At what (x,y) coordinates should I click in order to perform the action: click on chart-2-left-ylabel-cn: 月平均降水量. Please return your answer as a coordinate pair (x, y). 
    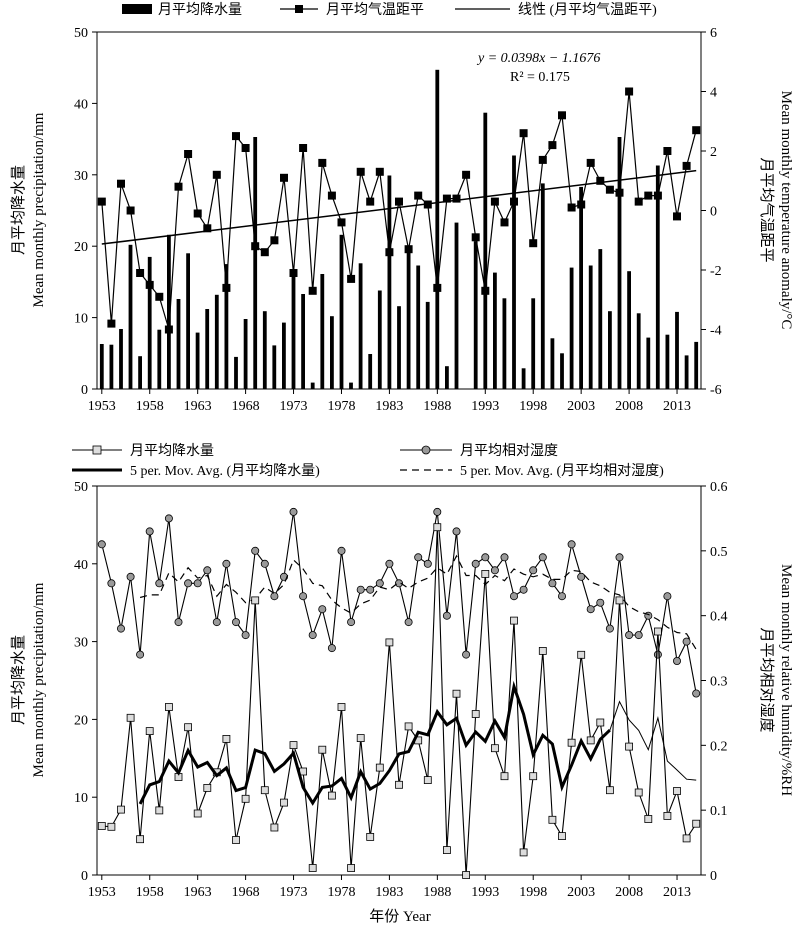
    Looking at the image, I should click on (18, 680).